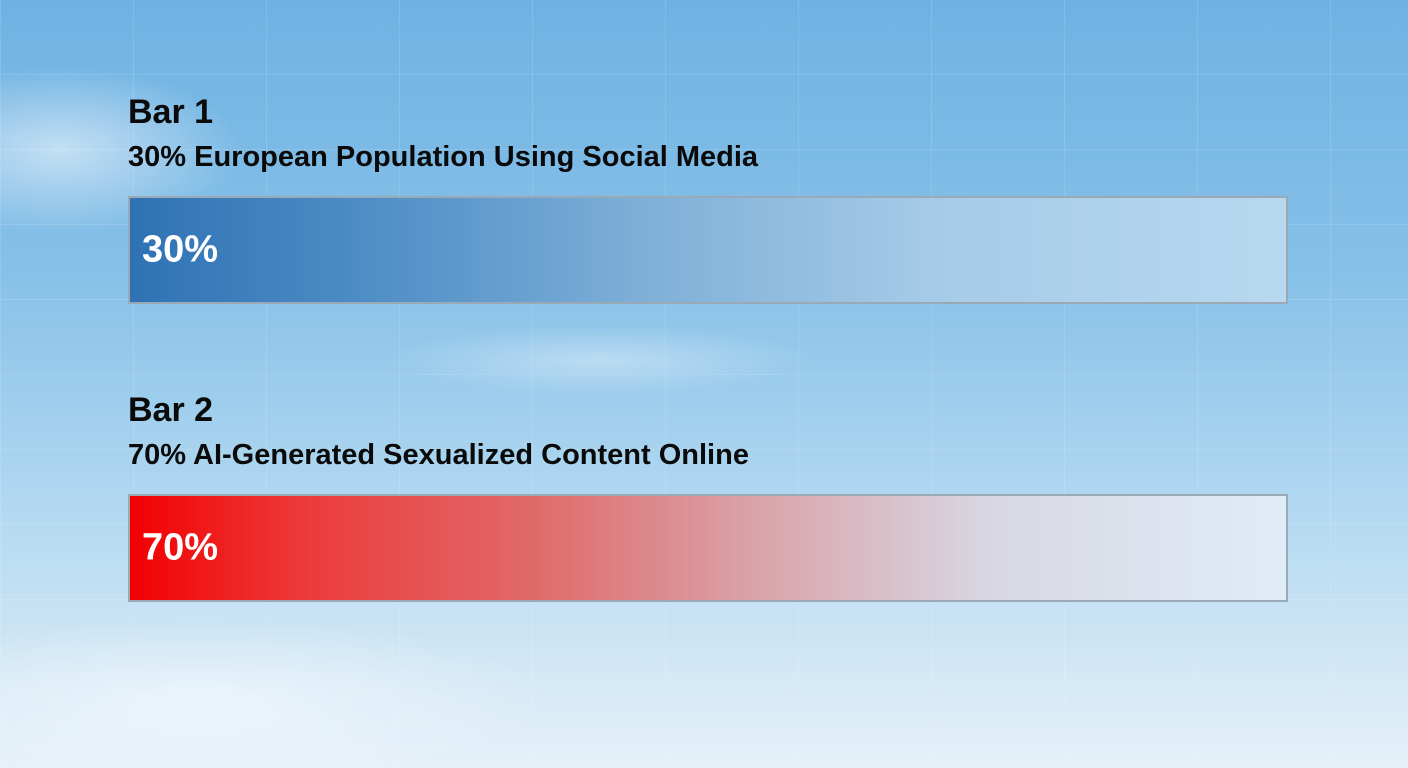 This screenshot has height=768, width=1408. I want to click on bar-1-title: Bar 1, so click(171, 112).